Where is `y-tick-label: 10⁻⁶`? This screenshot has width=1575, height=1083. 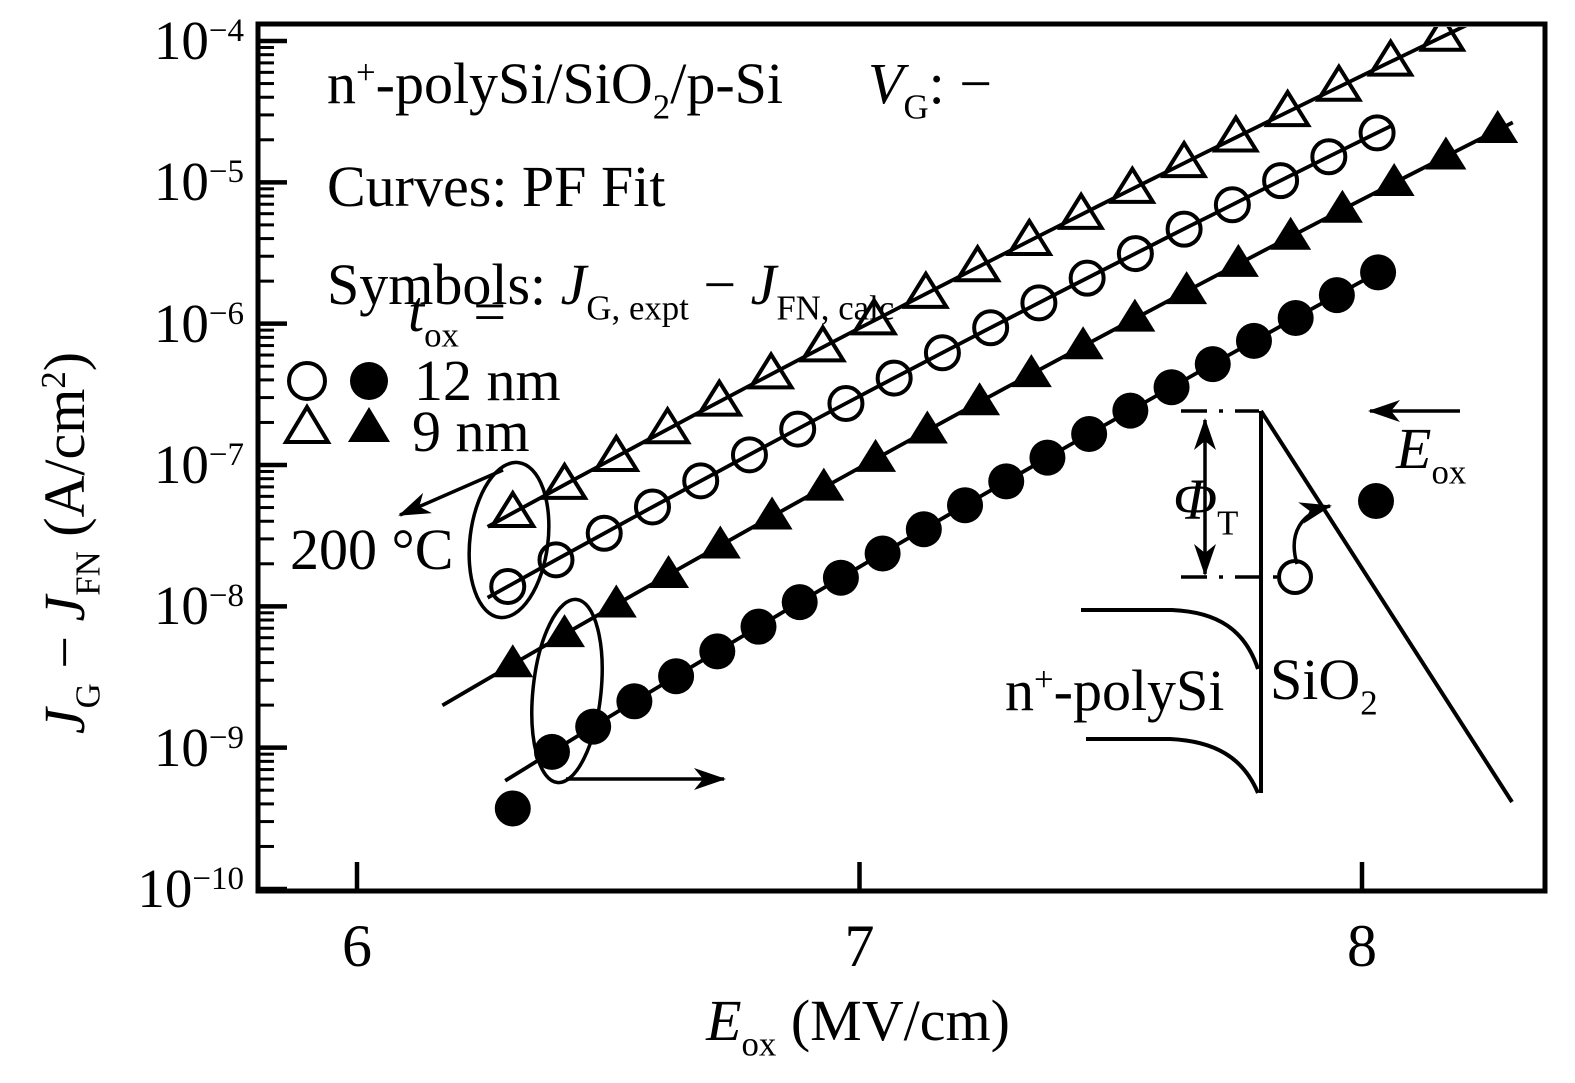
y-tick-label: 10⁻⁶ is located at coordinates (198, 323).